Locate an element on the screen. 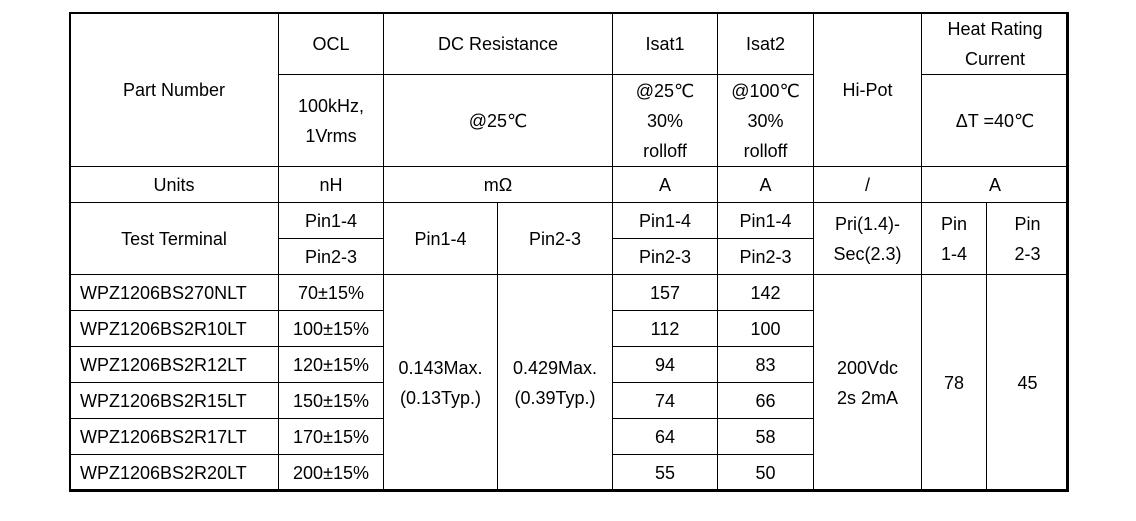 This screenshot has height=521, width=1136. condition-isat2-line-2: 30% is located at coordinates (765, 120).